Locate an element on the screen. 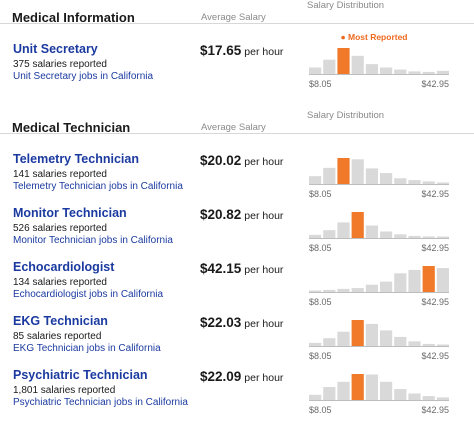  average-salary: $22.03 per hour is located at coordinates (241, 323).